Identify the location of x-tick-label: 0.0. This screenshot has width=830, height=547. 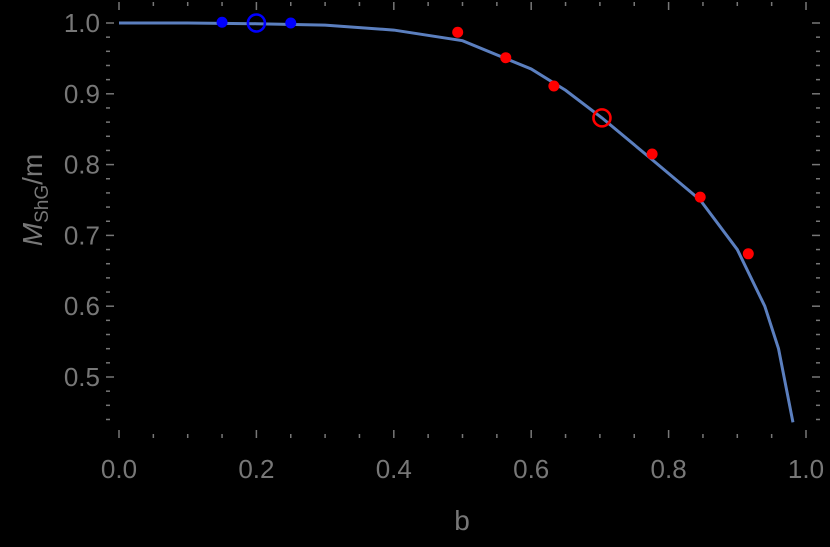
(119, 469).